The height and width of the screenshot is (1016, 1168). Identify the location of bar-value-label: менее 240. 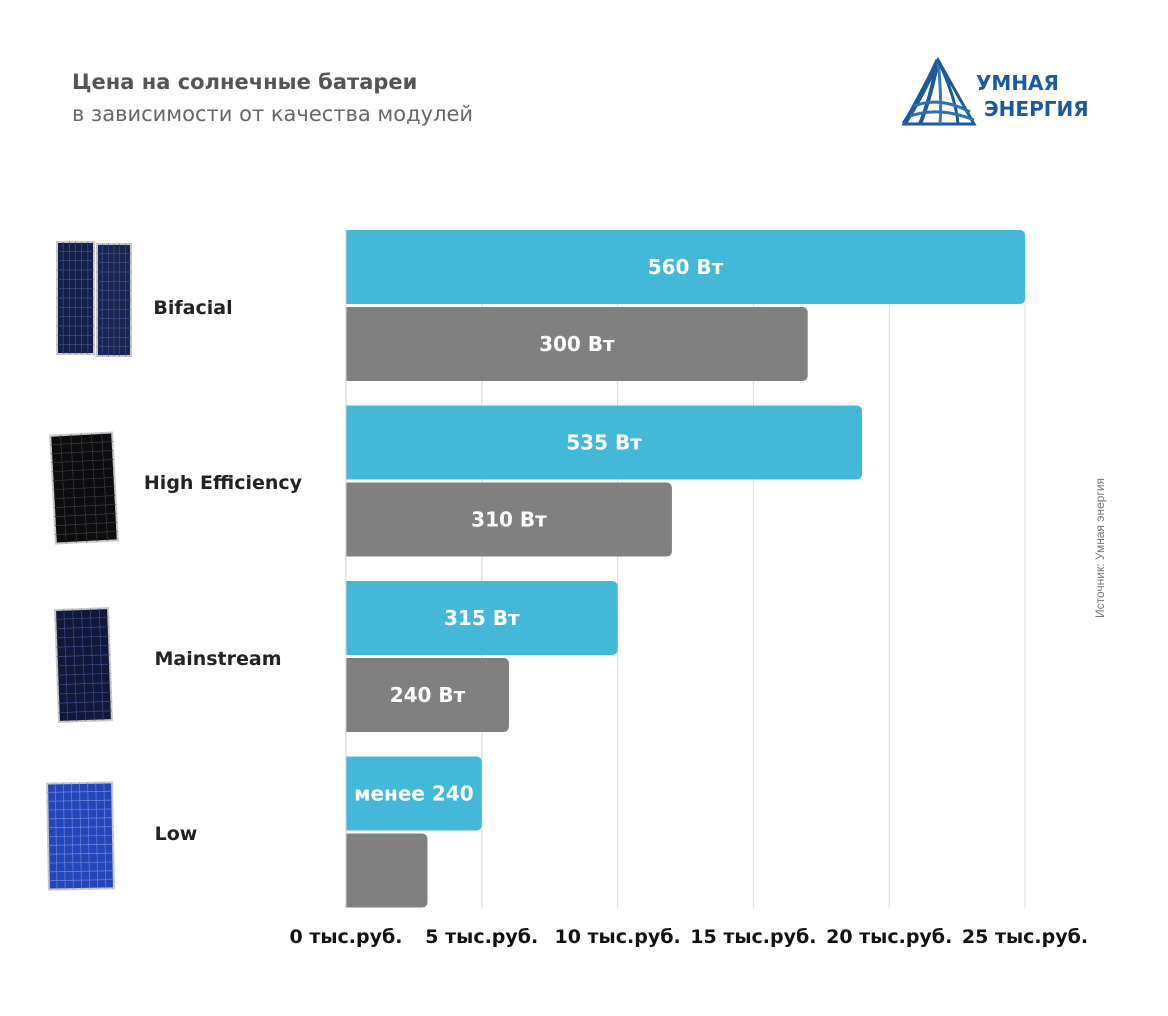
(414, 794).